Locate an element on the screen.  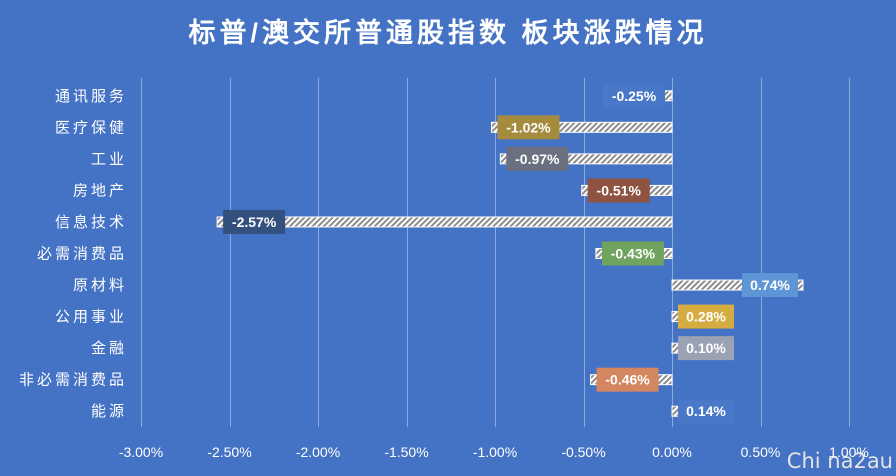
x-tick-label: -3.00% is located at coordinates (141, 452).